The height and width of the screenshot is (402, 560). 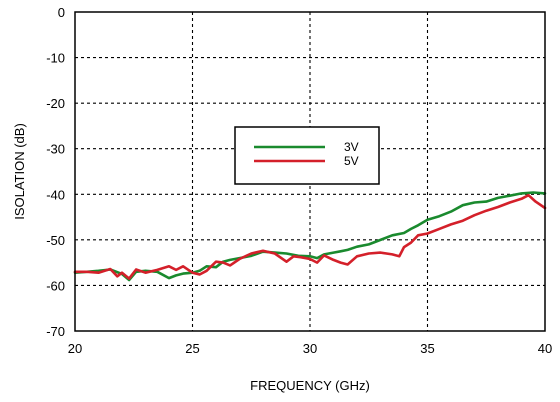 What do you see at coordinates (310, 348) in the screenshot?
I see `x-tick-label: 30` at bounding box center [310, 348].